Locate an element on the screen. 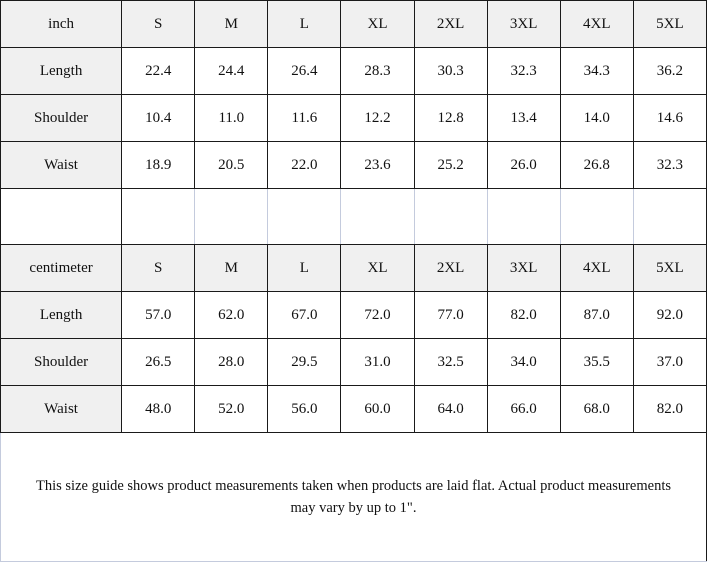 Image resolution: width=707 pixels, height=562 pixels. cm-size-header-5xl: 5XL is located at coordinates (669, 268).